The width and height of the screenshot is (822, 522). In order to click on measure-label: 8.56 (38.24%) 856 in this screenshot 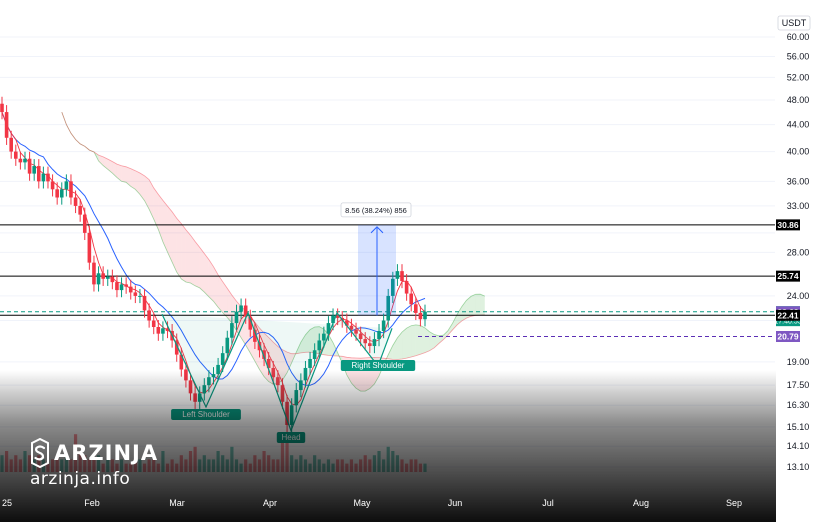, I will do `click(376, 210)`.